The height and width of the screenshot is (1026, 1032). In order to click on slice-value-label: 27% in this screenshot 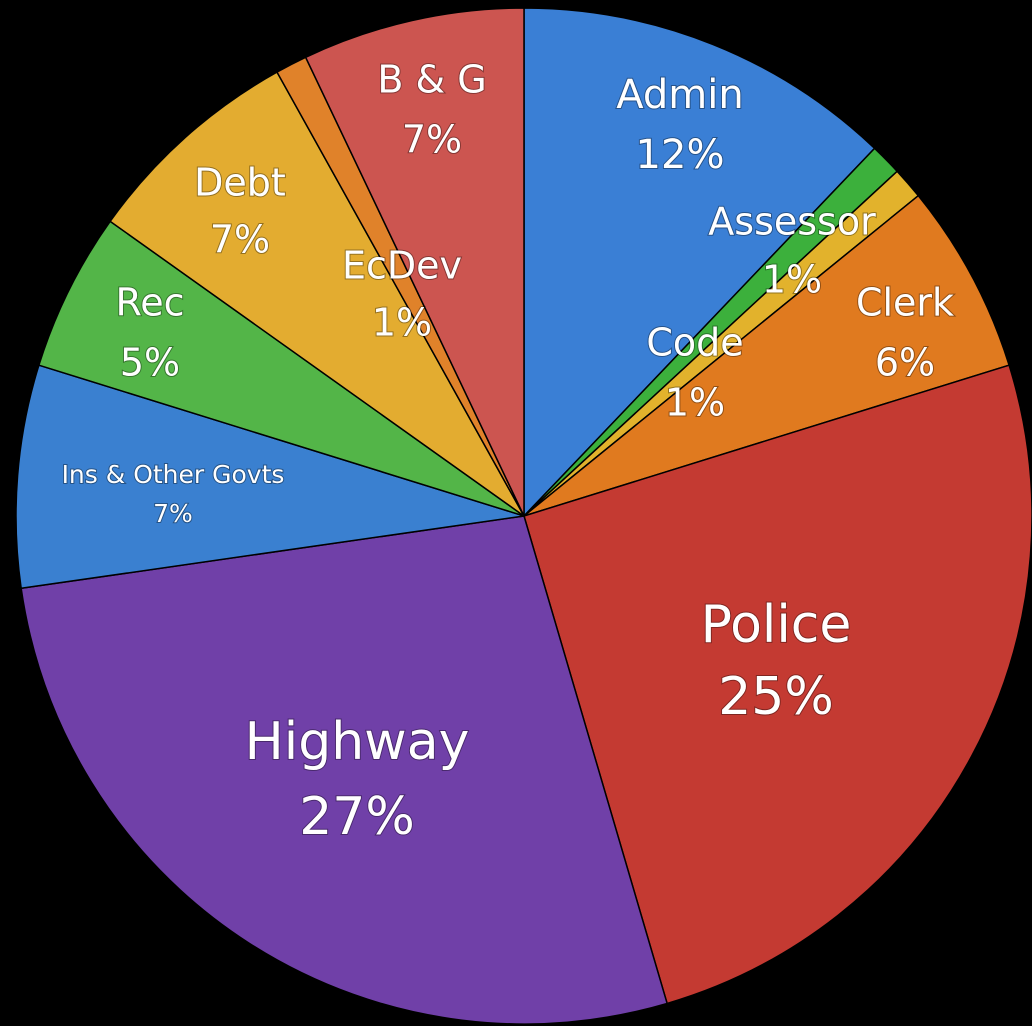, I will do `click(357, 817)`.